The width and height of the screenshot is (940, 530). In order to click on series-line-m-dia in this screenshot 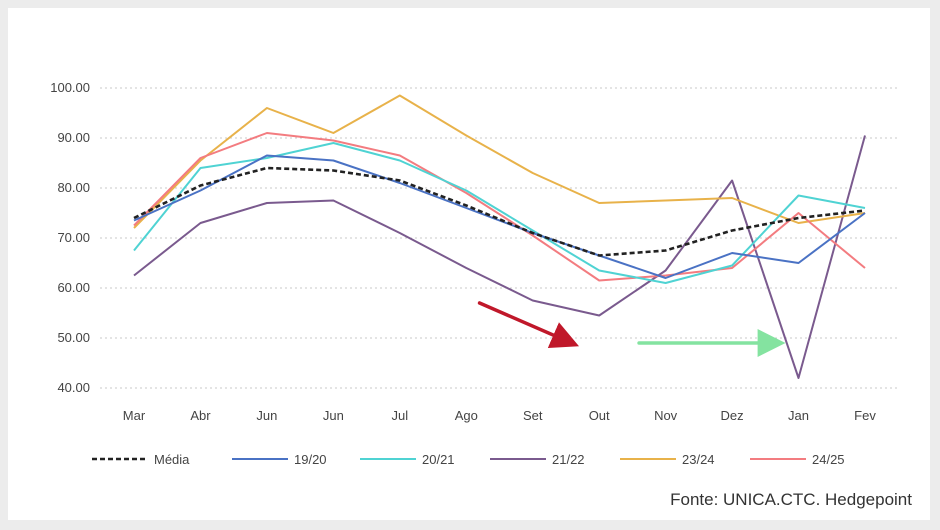, I will do `click(499, 211)`.